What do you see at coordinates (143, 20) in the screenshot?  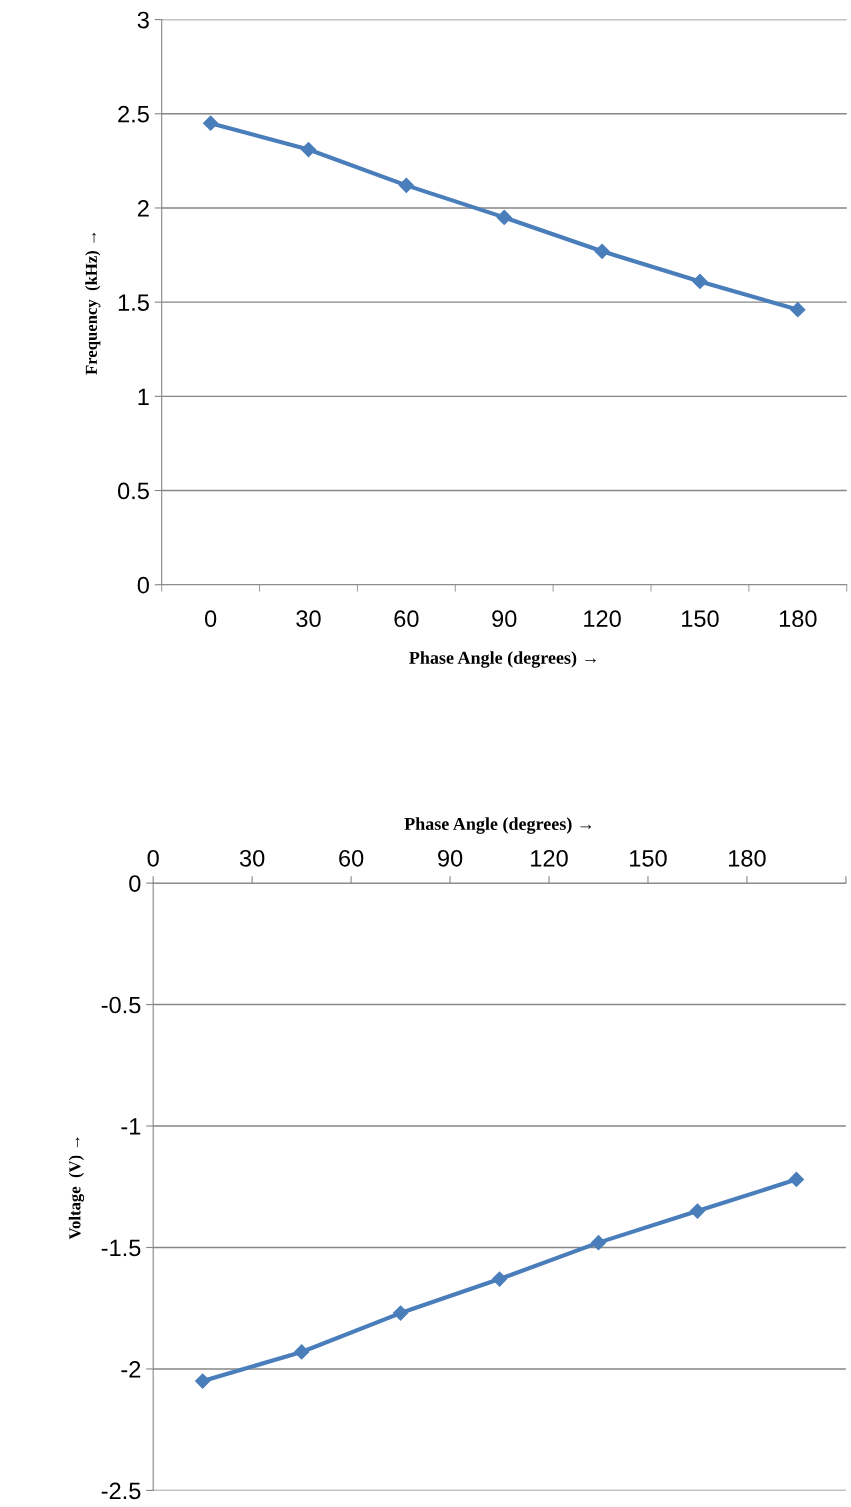 I see `y-tick-label: 3` at bounding box center [143, 20].